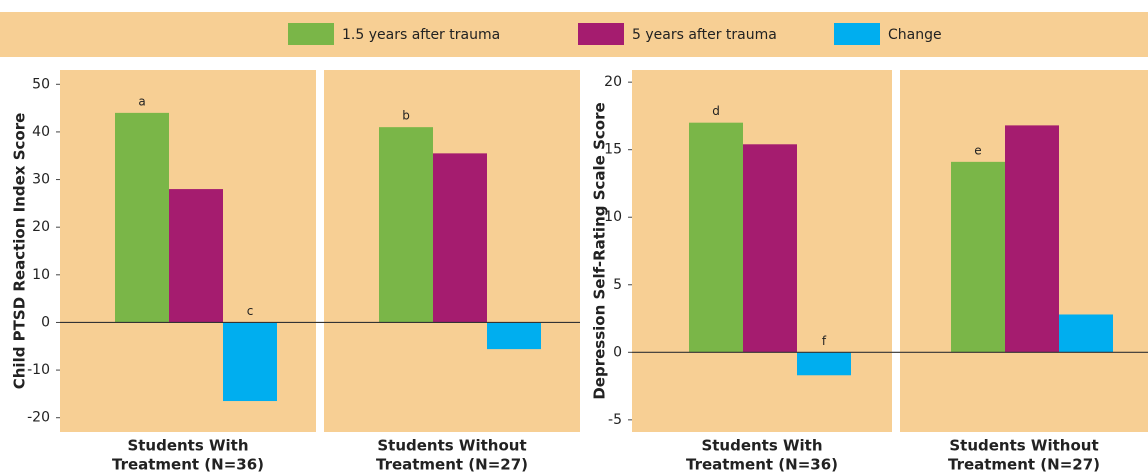  What do you see at coordinates (41, 84) in the screenshot?
I see `y-tick-label: 50` at bounding box center [41, 84].